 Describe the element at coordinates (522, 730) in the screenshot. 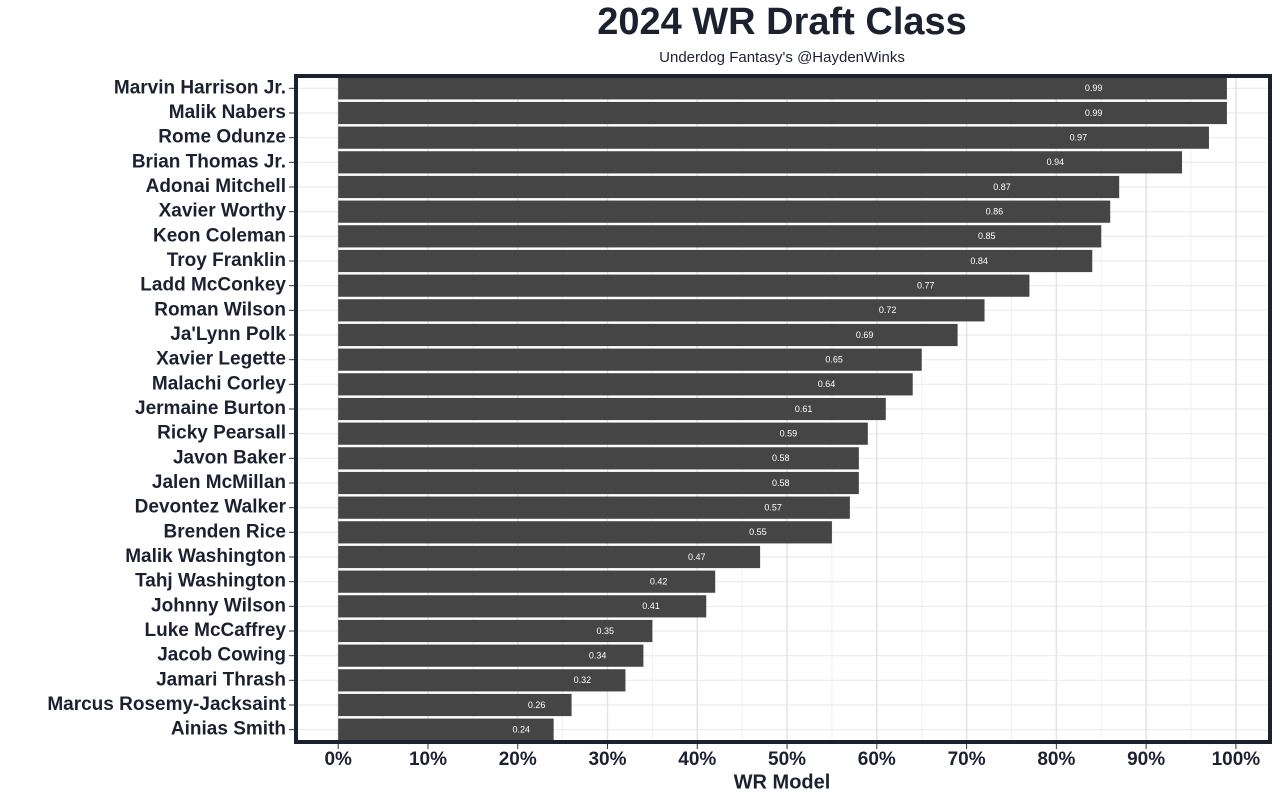

I see `value-label: 0.24` at that location.